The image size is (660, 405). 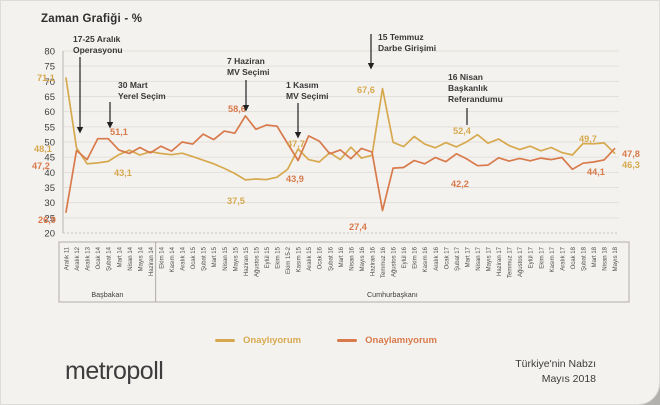 I want to click on data-label: 48,1, so click(x=43, y=149).